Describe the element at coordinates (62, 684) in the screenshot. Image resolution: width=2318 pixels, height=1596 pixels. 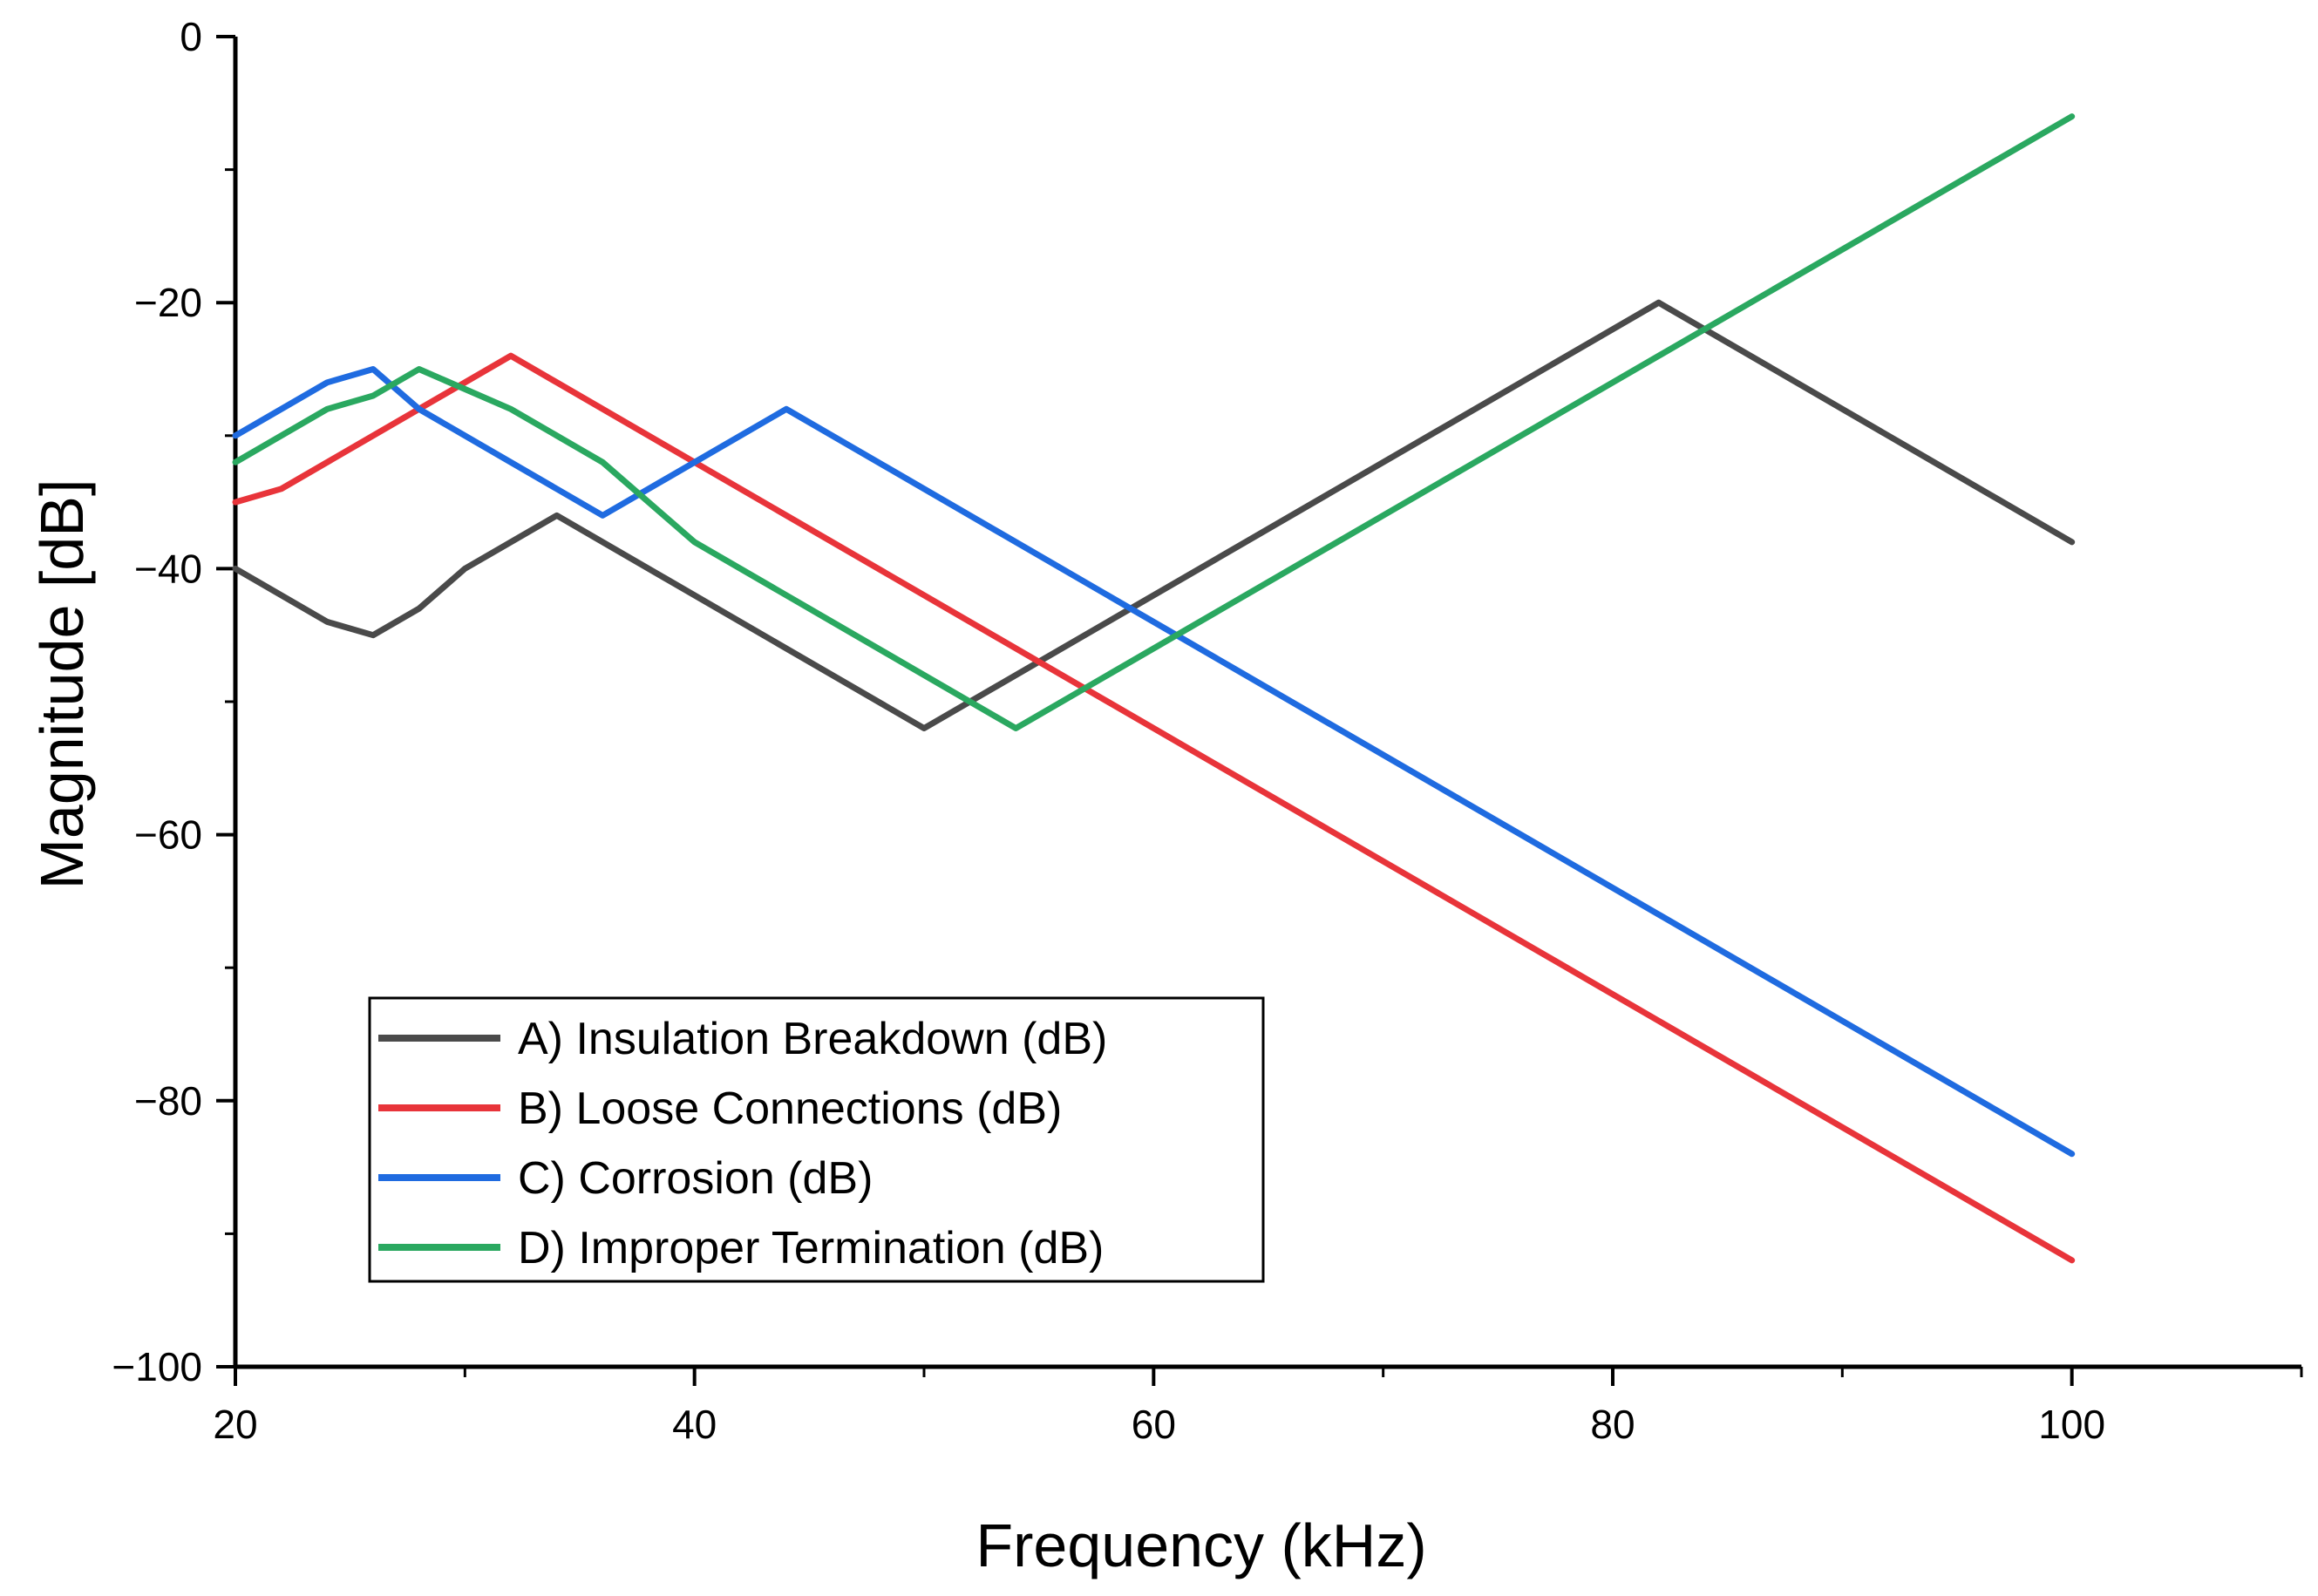
I see `y-axis-title: Magnitude [dB]` at that location.